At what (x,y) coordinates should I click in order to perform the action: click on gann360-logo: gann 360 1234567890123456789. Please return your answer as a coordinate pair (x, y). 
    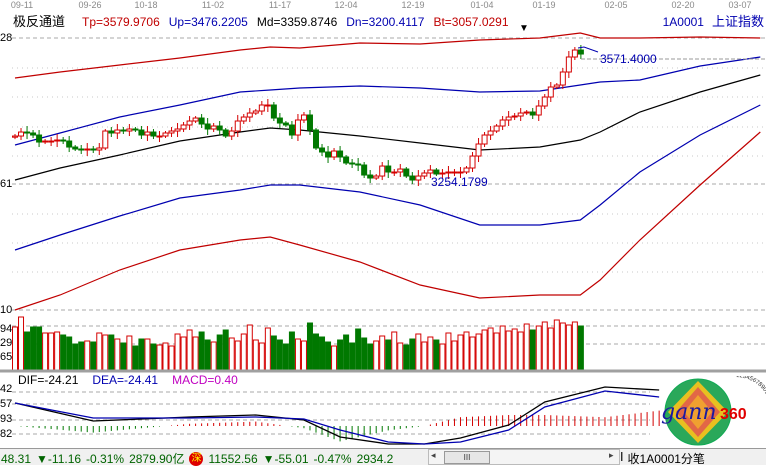
    Looking at the image, I should click on (712, 410).